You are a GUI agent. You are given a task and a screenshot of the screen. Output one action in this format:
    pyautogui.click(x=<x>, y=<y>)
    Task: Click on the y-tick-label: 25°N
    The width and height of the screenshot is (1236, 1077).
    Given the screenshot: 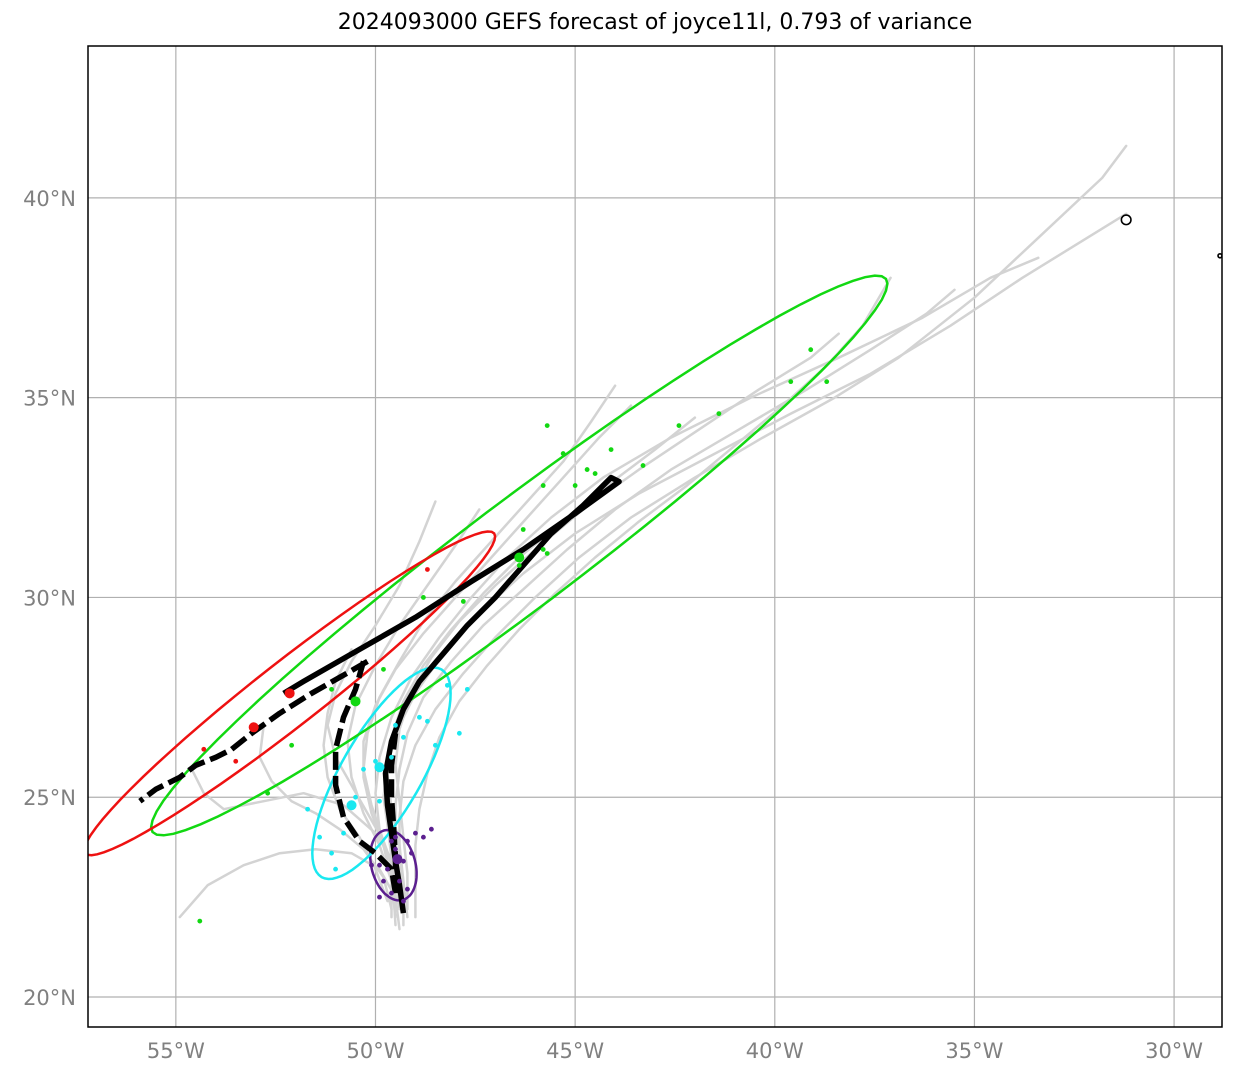 What is the action you would take?
    pyautogui.click(x=49, y=798)
    